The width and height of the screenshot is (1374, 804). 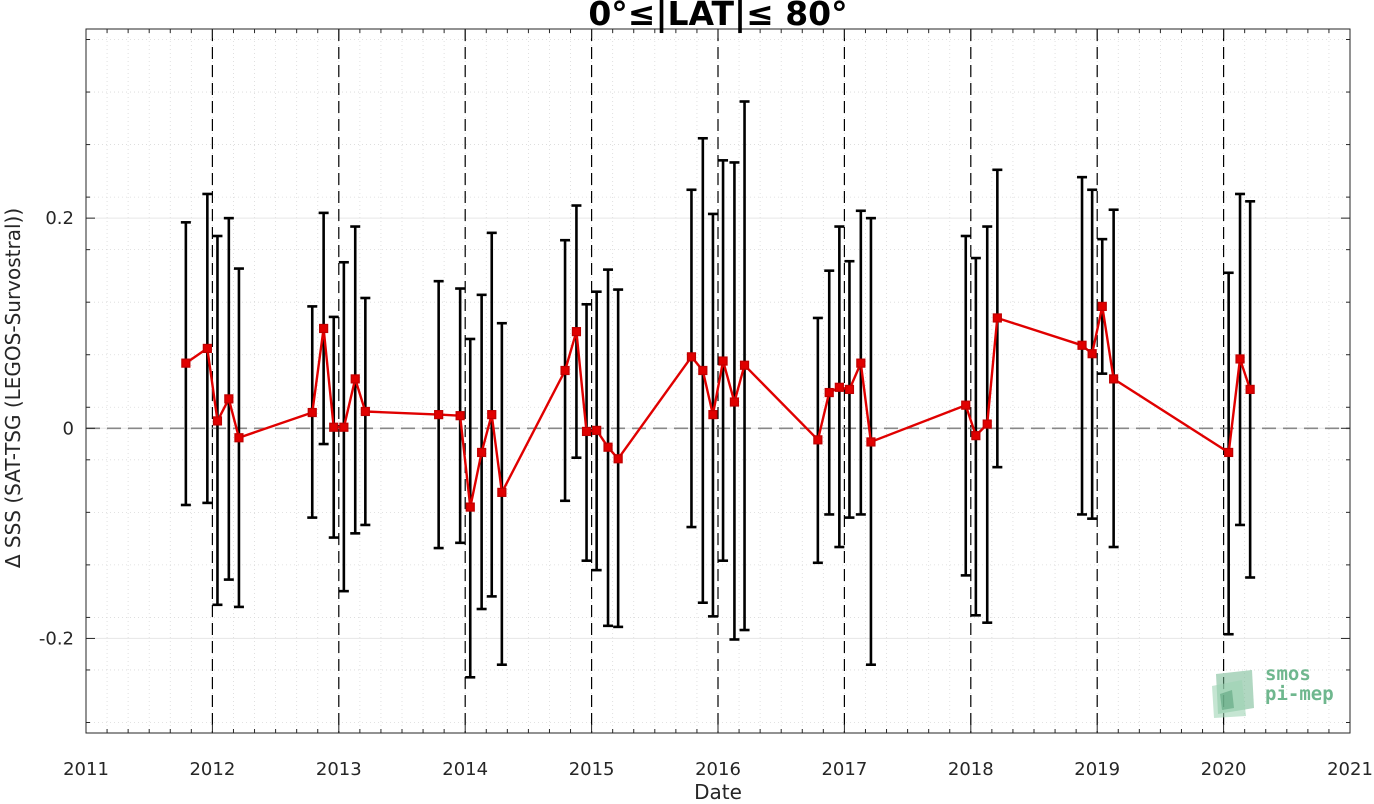 I want to click on x-tick-label: 2020, so click(x=1224, y=769).